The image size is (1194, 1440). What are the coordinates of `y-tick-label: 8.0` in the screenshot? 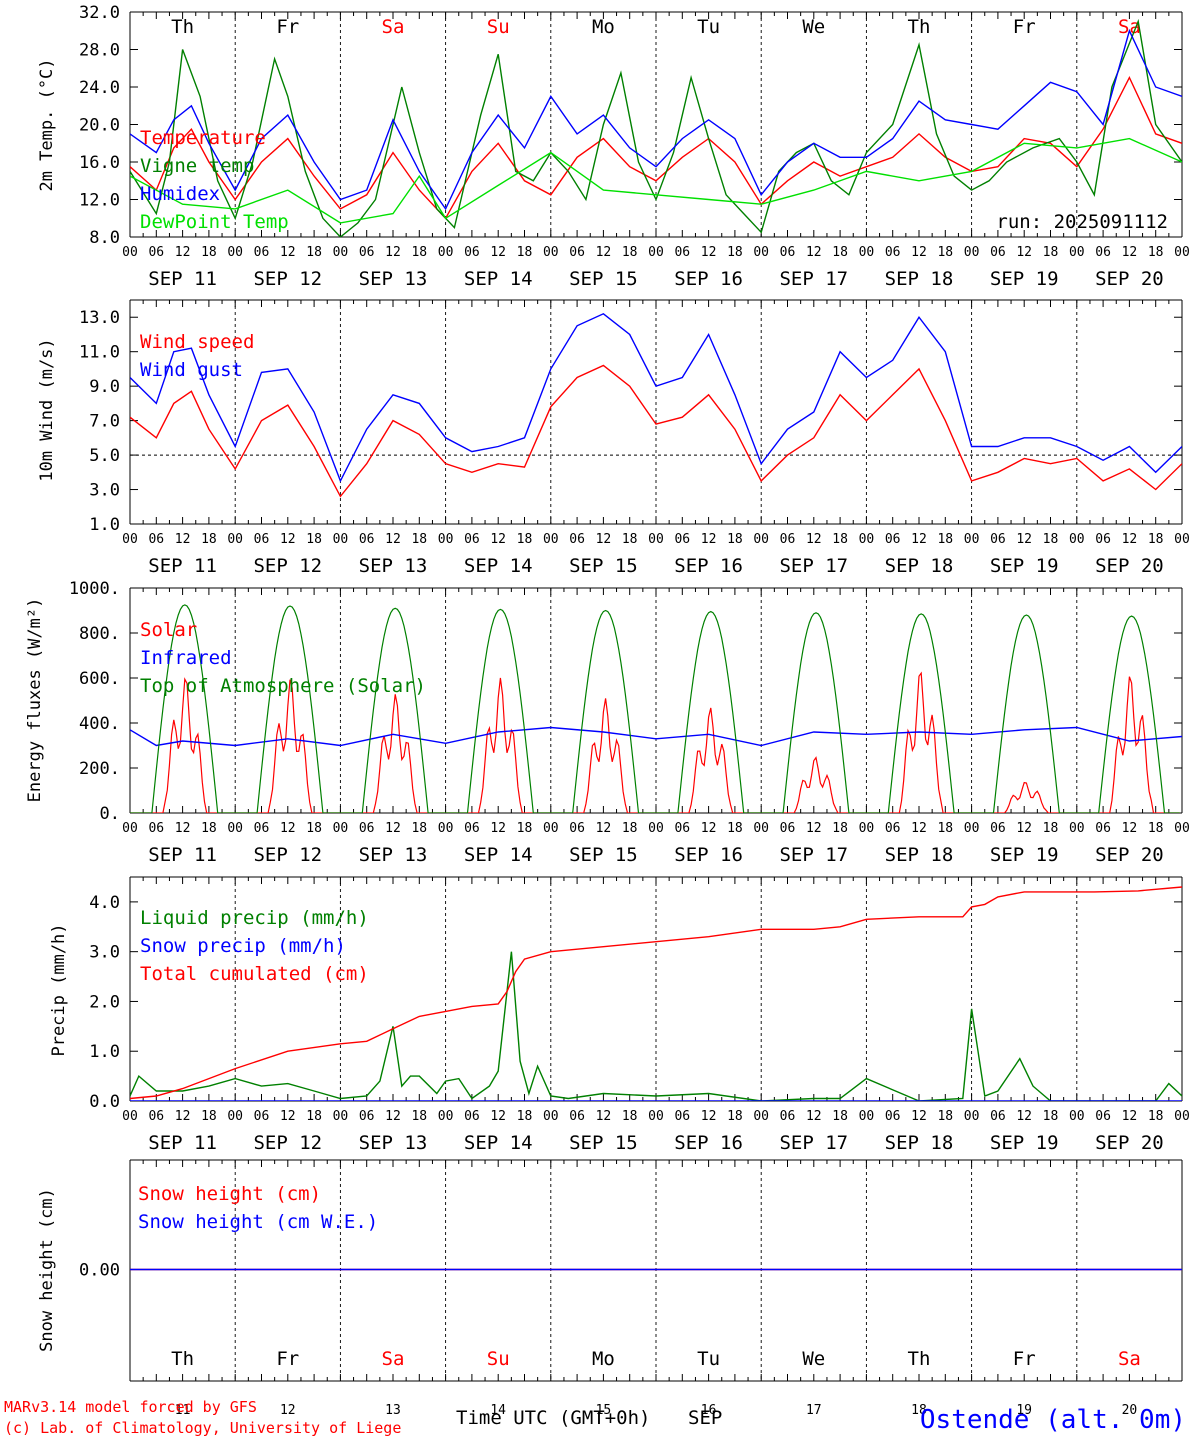 It's located at (104, 238).